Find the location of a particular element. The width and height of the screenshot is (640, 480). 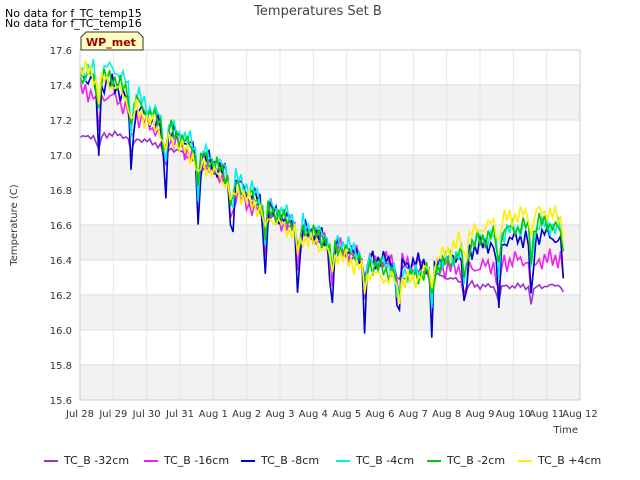

x-tick-label: Aug 9 is located at coordinates (479, 414).